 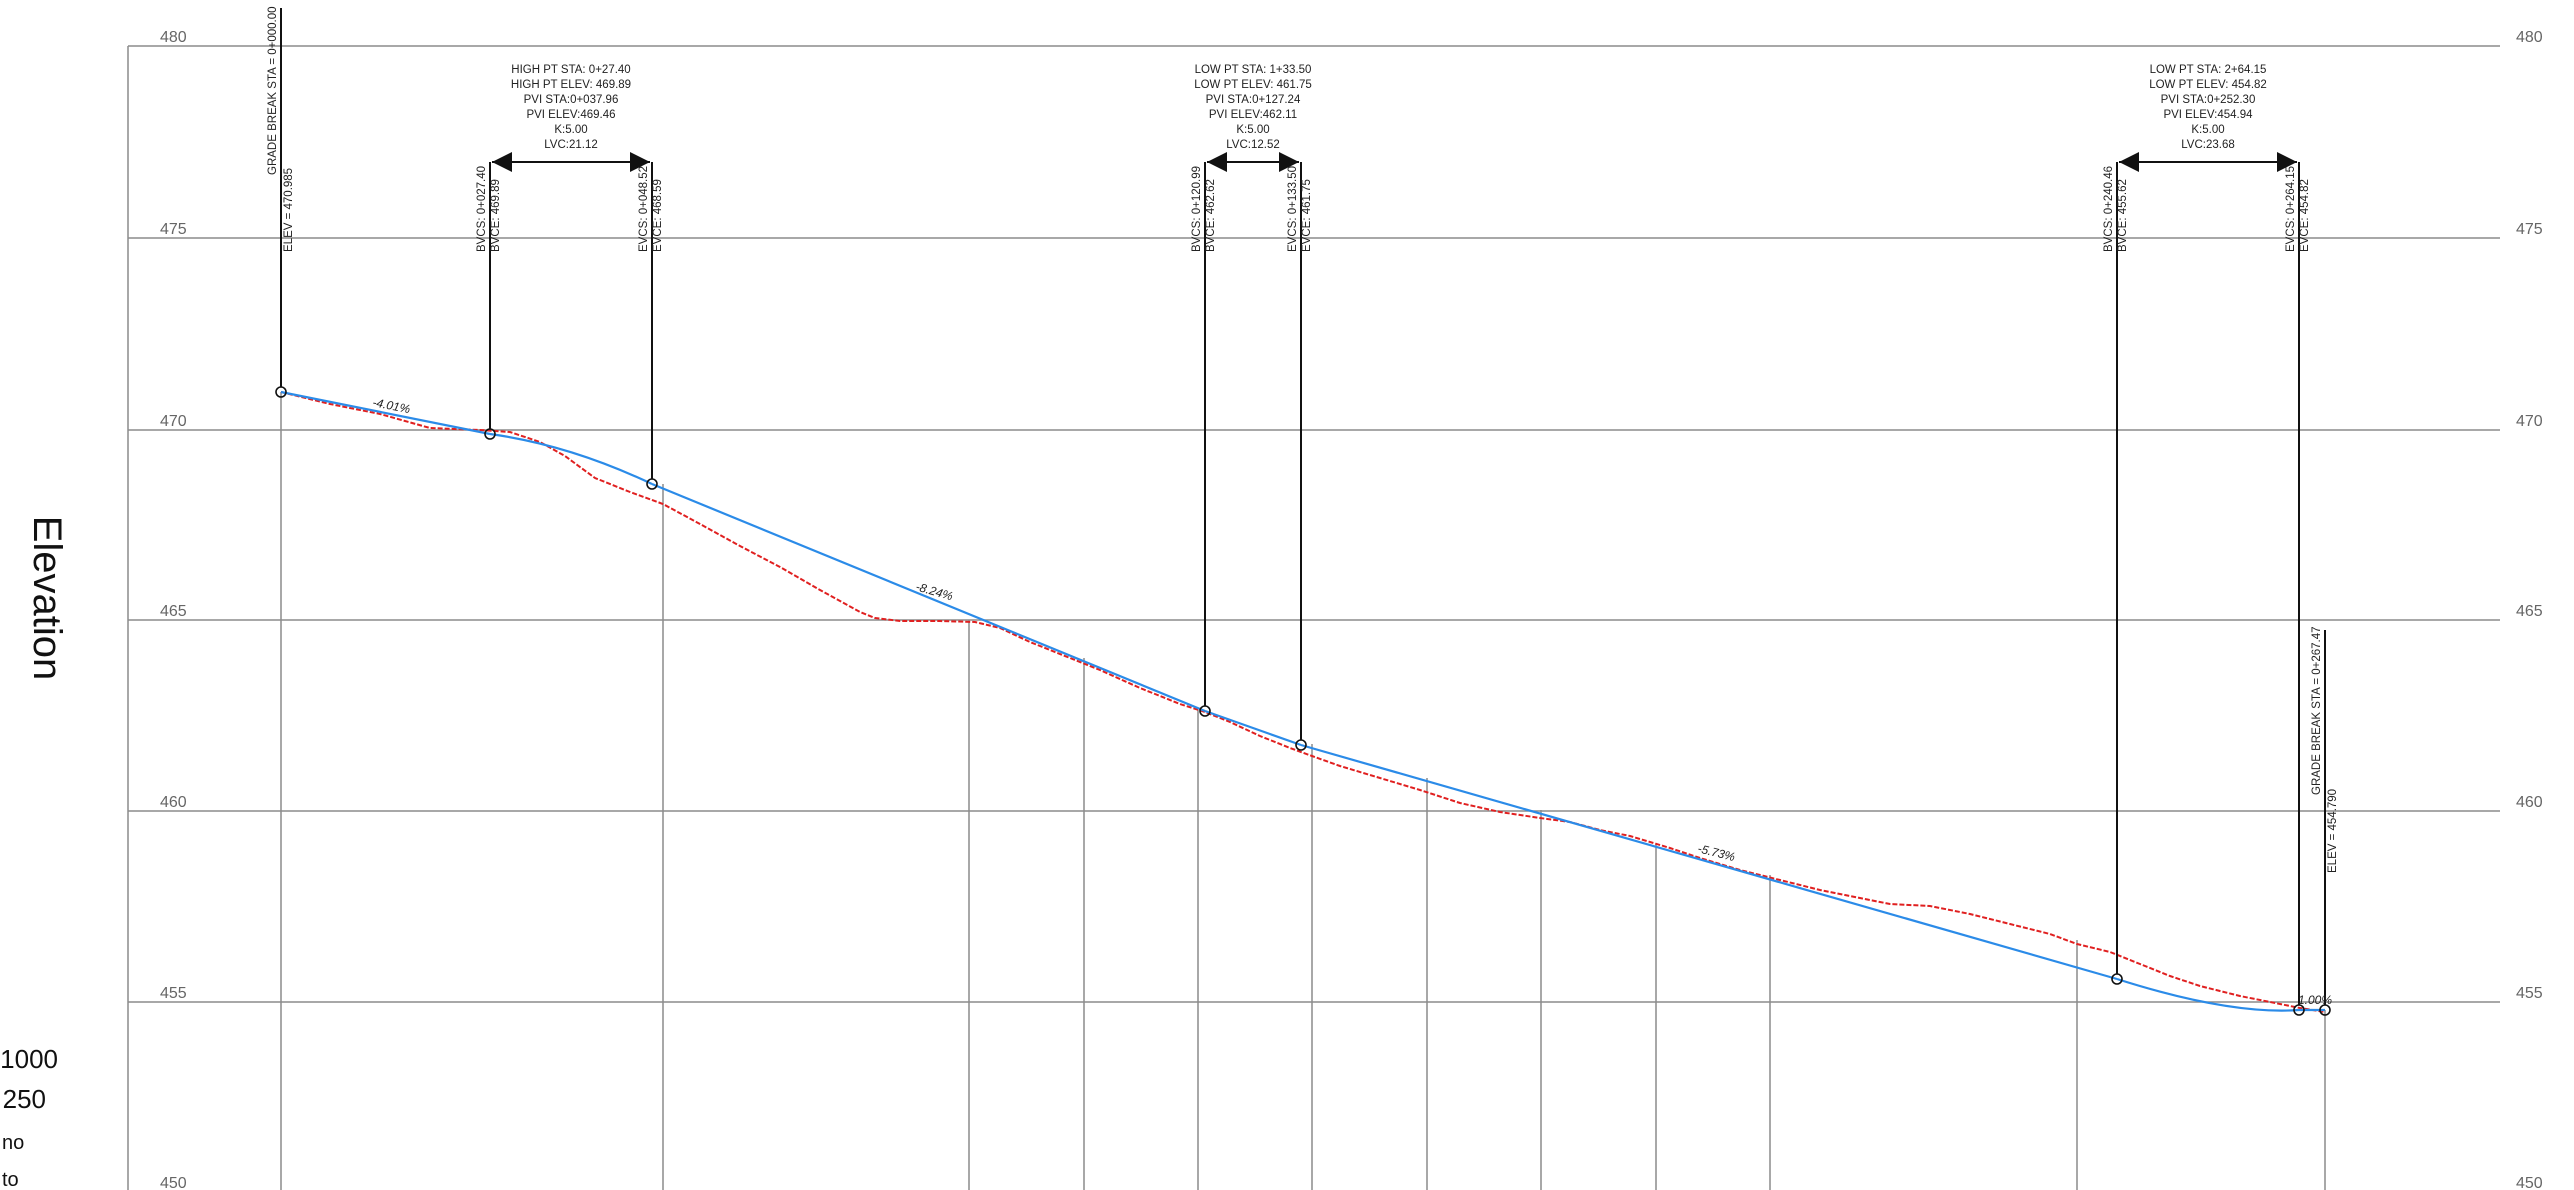 What do you see at coordinates (2305, 215) in the screenshot?
I see `evc-elev-label: EVCE: 454.82` at bounding box center [2305, 215].